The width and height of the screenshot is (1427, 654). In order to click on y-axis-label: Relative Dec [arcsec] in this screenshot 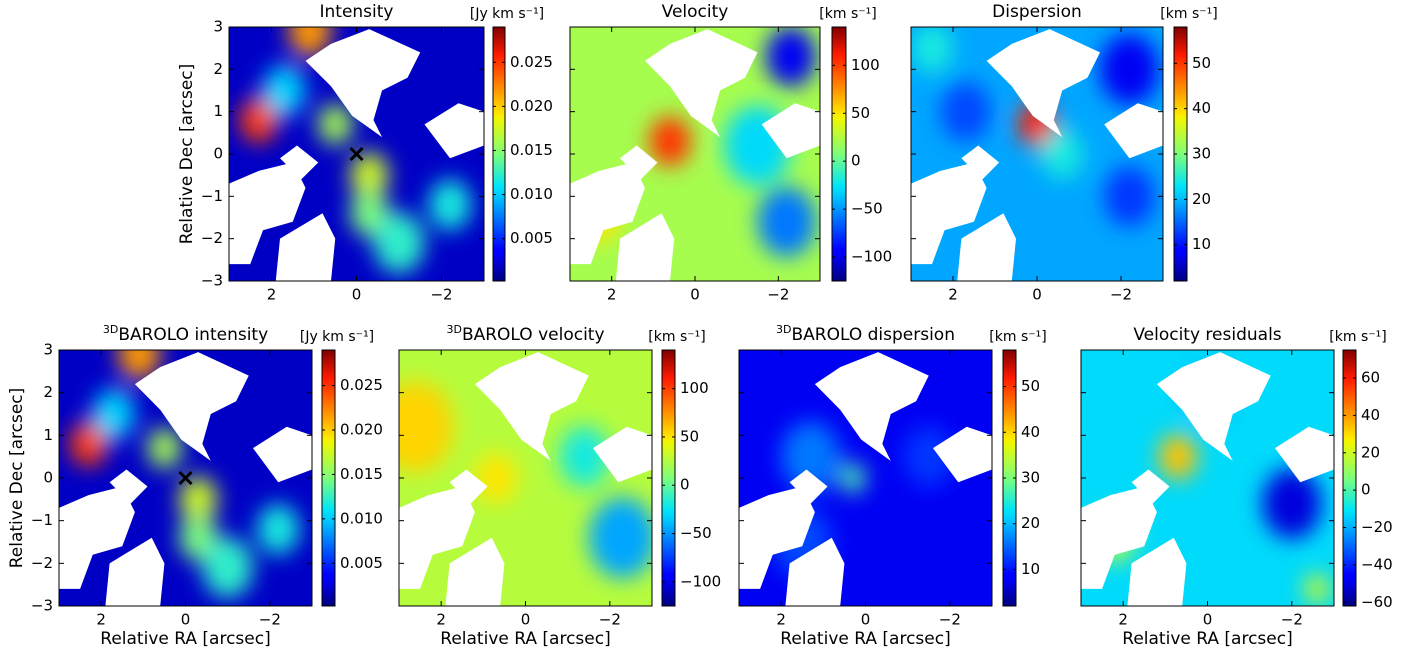, I will do `click(17, 478)`.